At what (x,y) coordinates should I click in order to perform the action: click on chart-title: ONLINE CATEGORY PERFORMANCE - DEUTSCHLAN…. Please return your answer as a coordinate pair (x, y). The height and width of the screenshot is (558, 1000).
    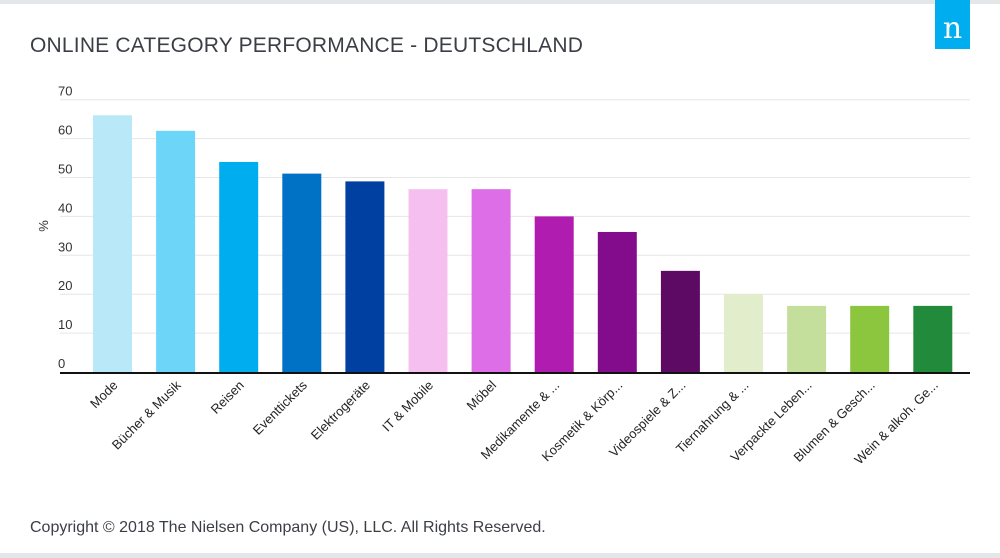
    Looking at the image, I should click on (307, 45).